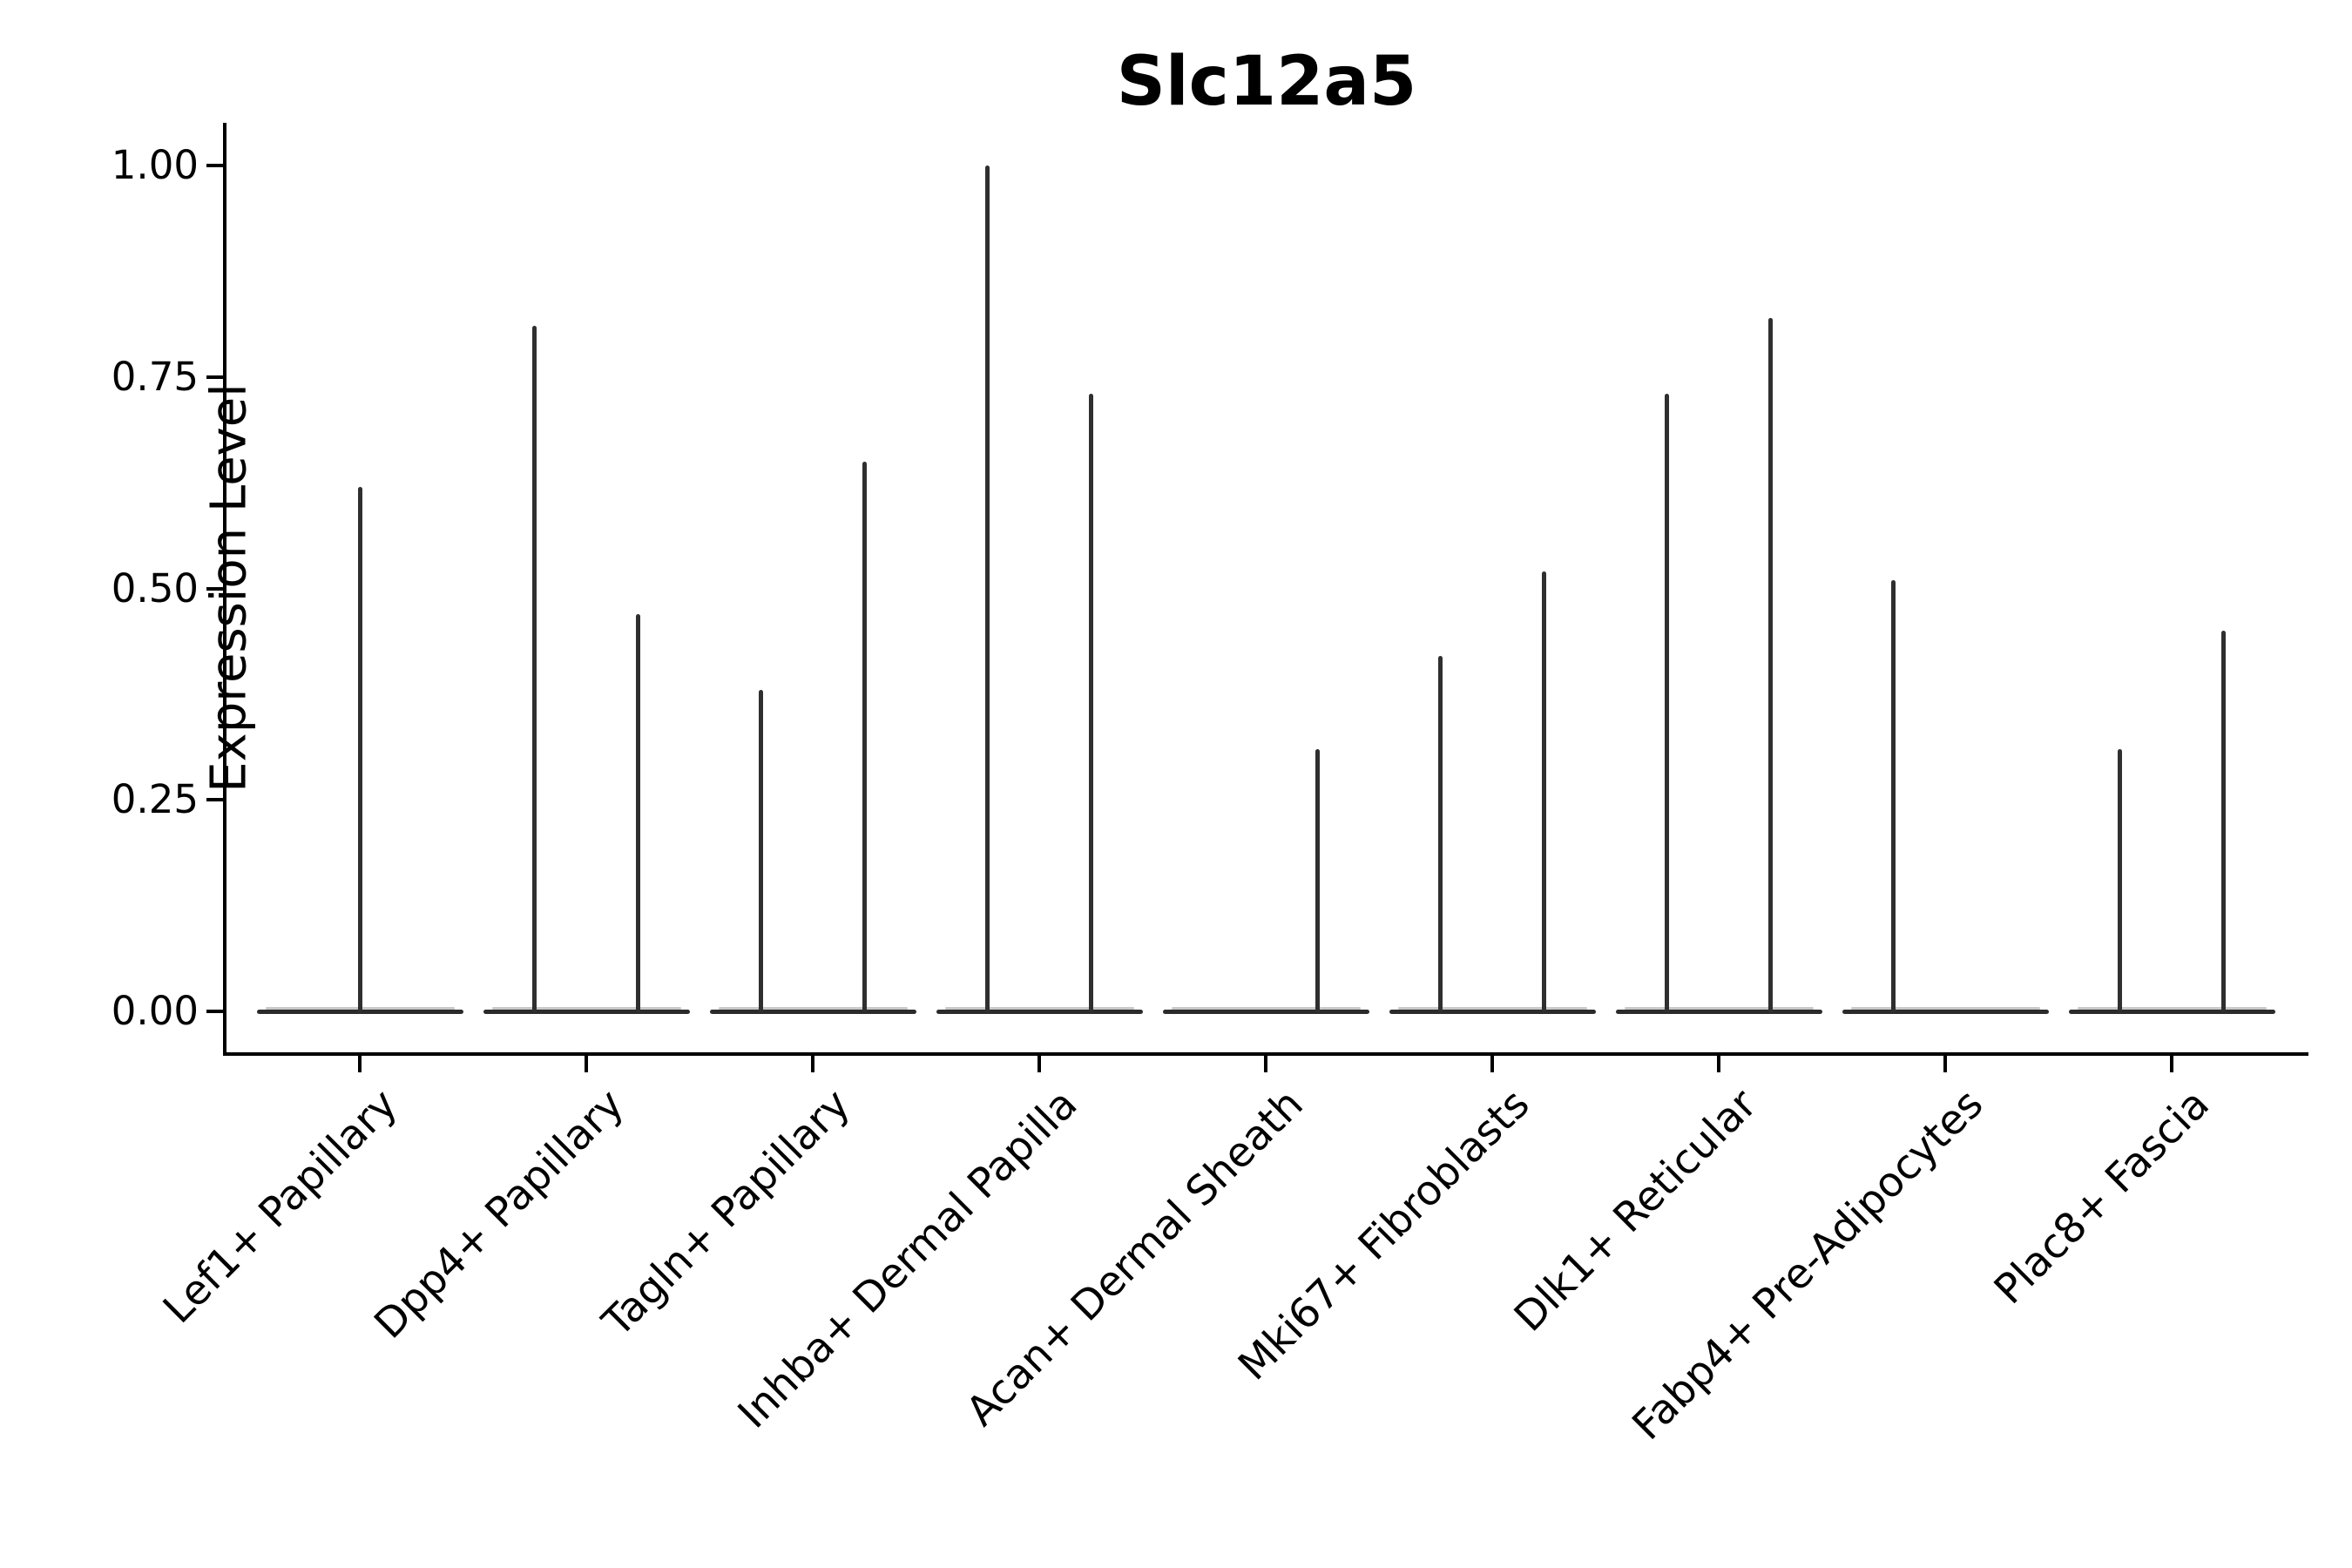 Image resolution: width=2352 pixels, height=1568 pixels. I want to click on x-tick-label: Lef1+ Papillary, so click(280, 1206).